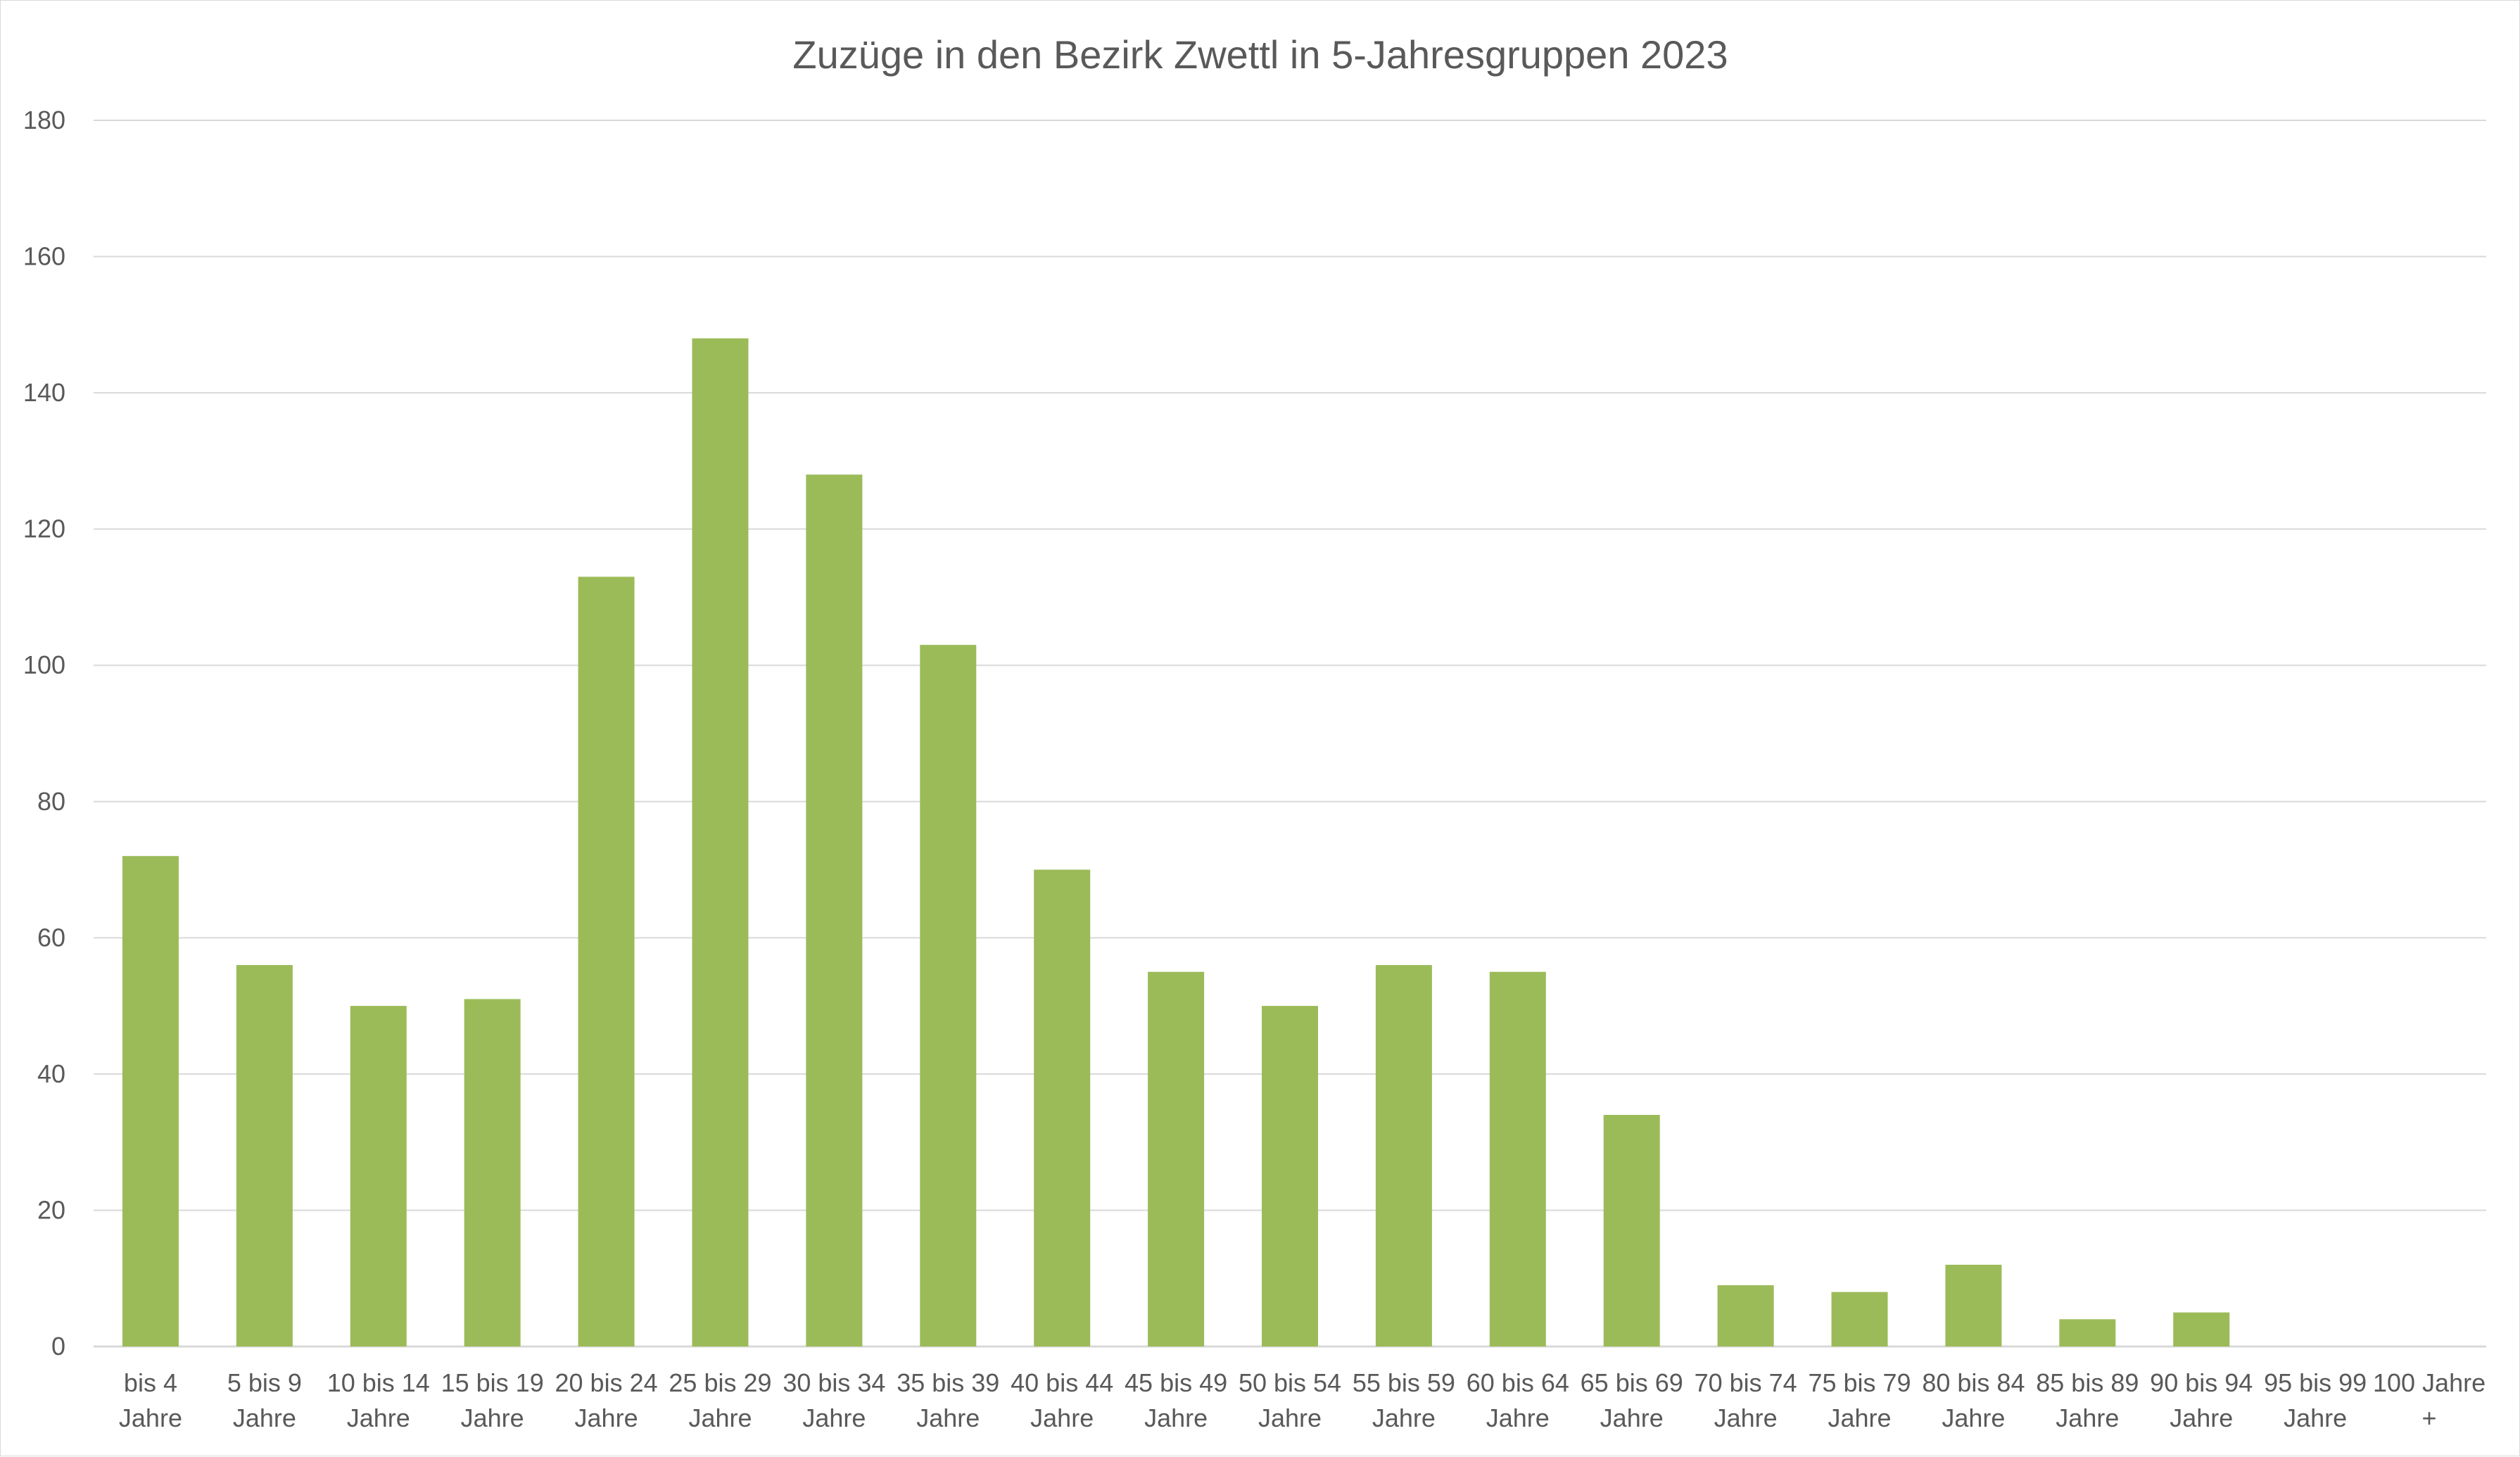 This screenshot has width=2520, height=1457. What do you see at coordinates (264, 1400) in the screenshot?
I see `x-tick-label: 5 bis 9 Jahre` at bounding box center [264, 1400].